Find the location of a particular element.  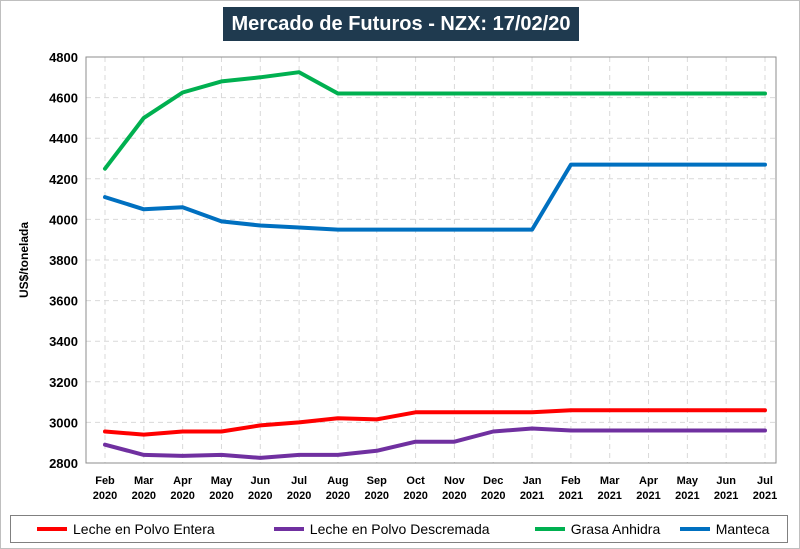

legend-item: Grasa Anhidra is located at coordinates (607, 529).